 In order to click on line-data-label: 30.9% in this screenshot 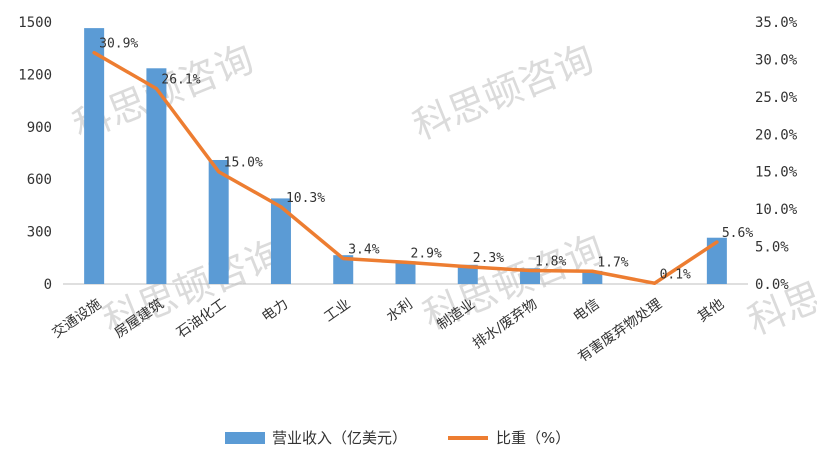, I will do `click(118, 44)`.